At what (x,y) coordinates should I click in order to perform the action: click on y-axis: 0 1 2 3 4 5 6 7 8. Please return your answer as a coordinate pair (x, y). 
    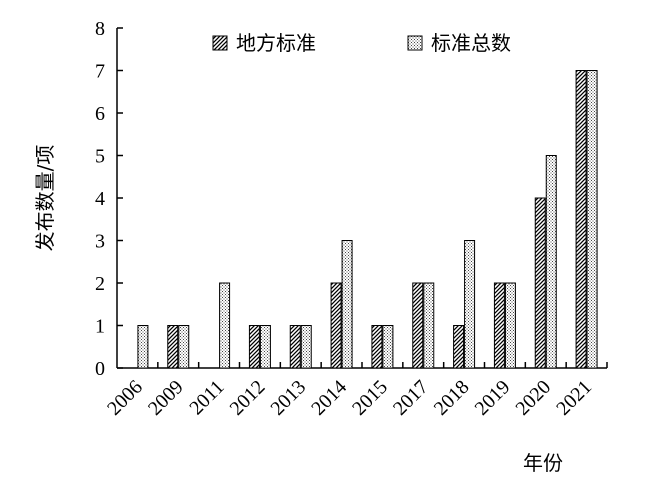
    Looking at the image, I should click on (109, 199).